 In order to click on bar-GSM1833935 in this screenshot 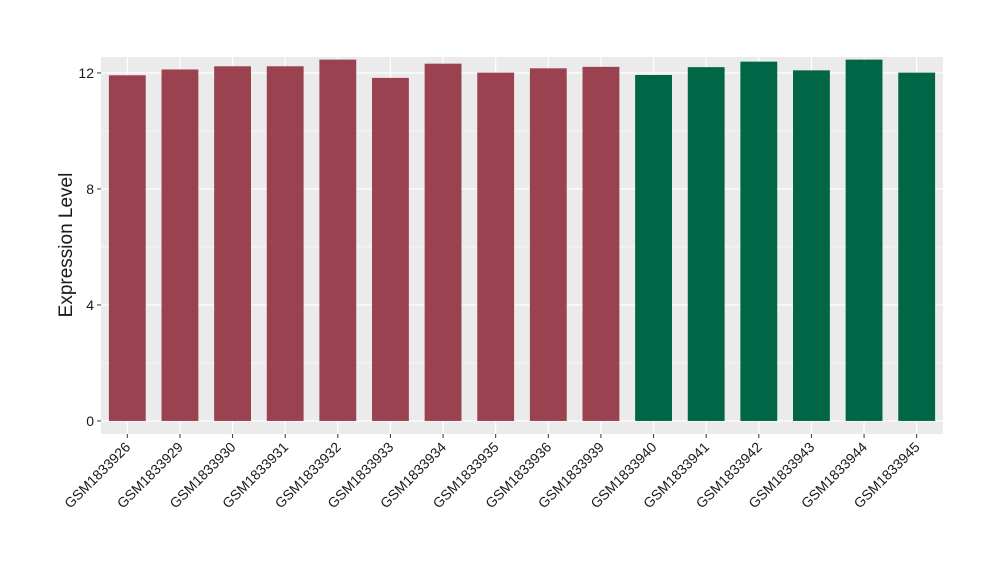, I will do `click(496, 246)`.